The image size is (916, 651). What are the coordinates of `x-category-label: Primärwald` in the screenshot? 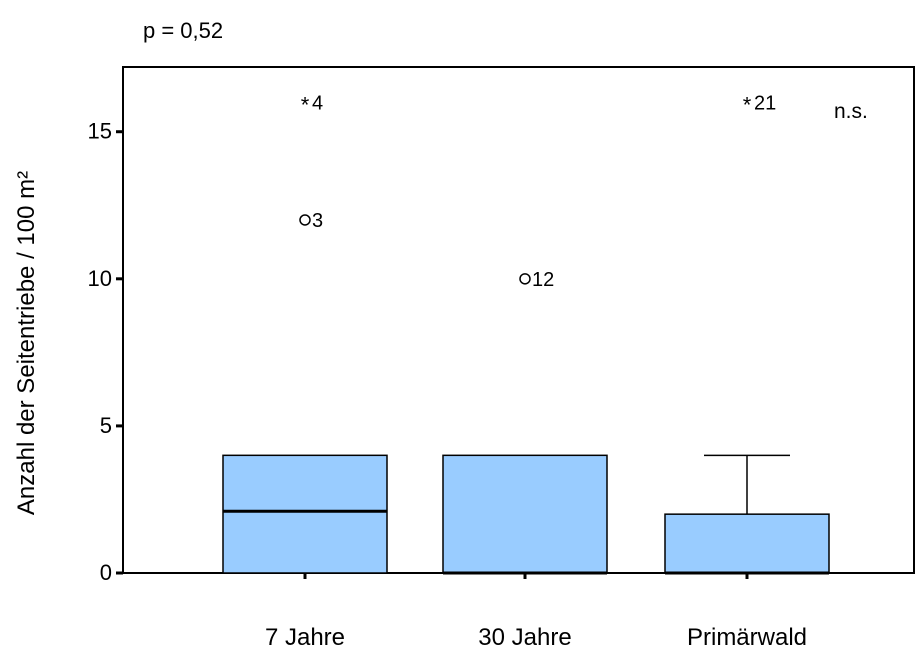 It's located at (747, 637).